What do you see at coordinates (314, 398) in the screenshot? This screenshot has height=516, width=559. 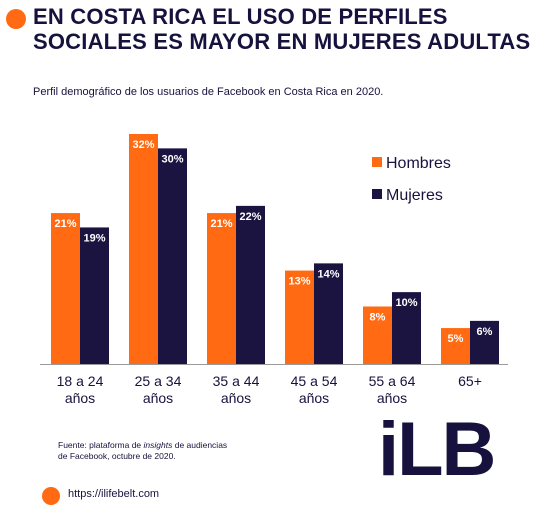 I see `x-tick-label-3-1: años` at bounding box center [314, 398].